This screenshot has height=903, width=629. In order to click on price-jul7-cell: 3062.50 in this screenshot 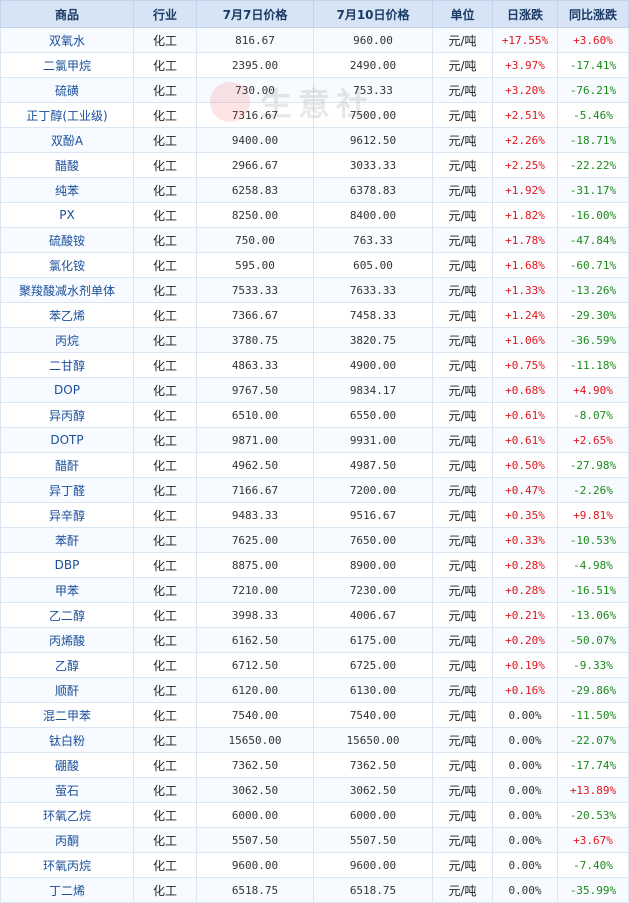, I will do `click(255, 790)`.